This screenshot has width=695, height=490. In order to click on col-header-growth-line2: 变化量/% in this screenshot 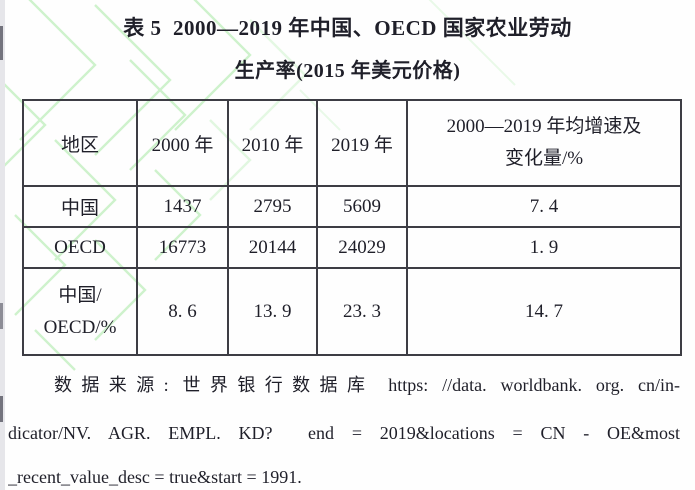, I will do `click(544, 158)`.